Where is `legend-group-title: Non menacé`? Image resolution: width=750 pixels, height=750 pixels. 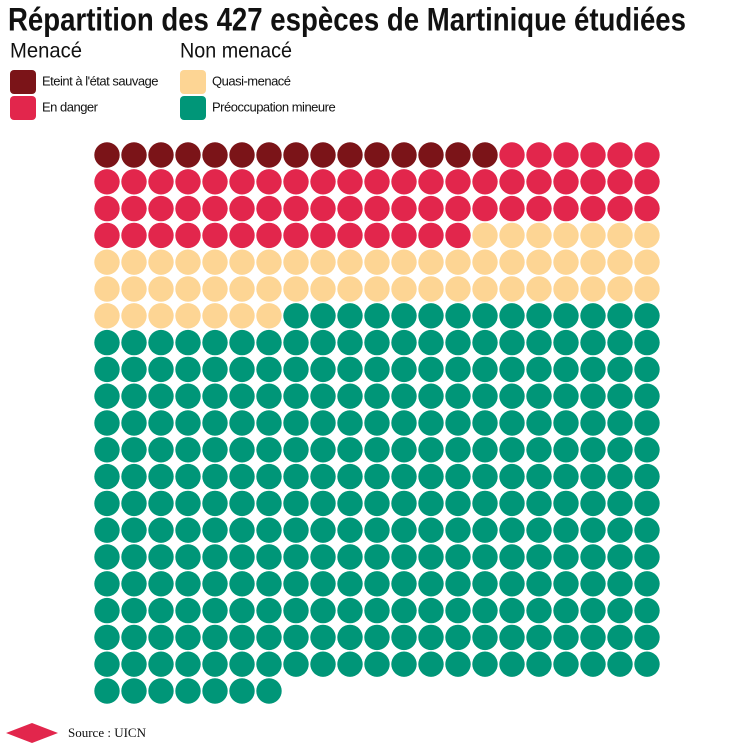 legend-group-title: Non menacé is located at coordinates (236, 51).